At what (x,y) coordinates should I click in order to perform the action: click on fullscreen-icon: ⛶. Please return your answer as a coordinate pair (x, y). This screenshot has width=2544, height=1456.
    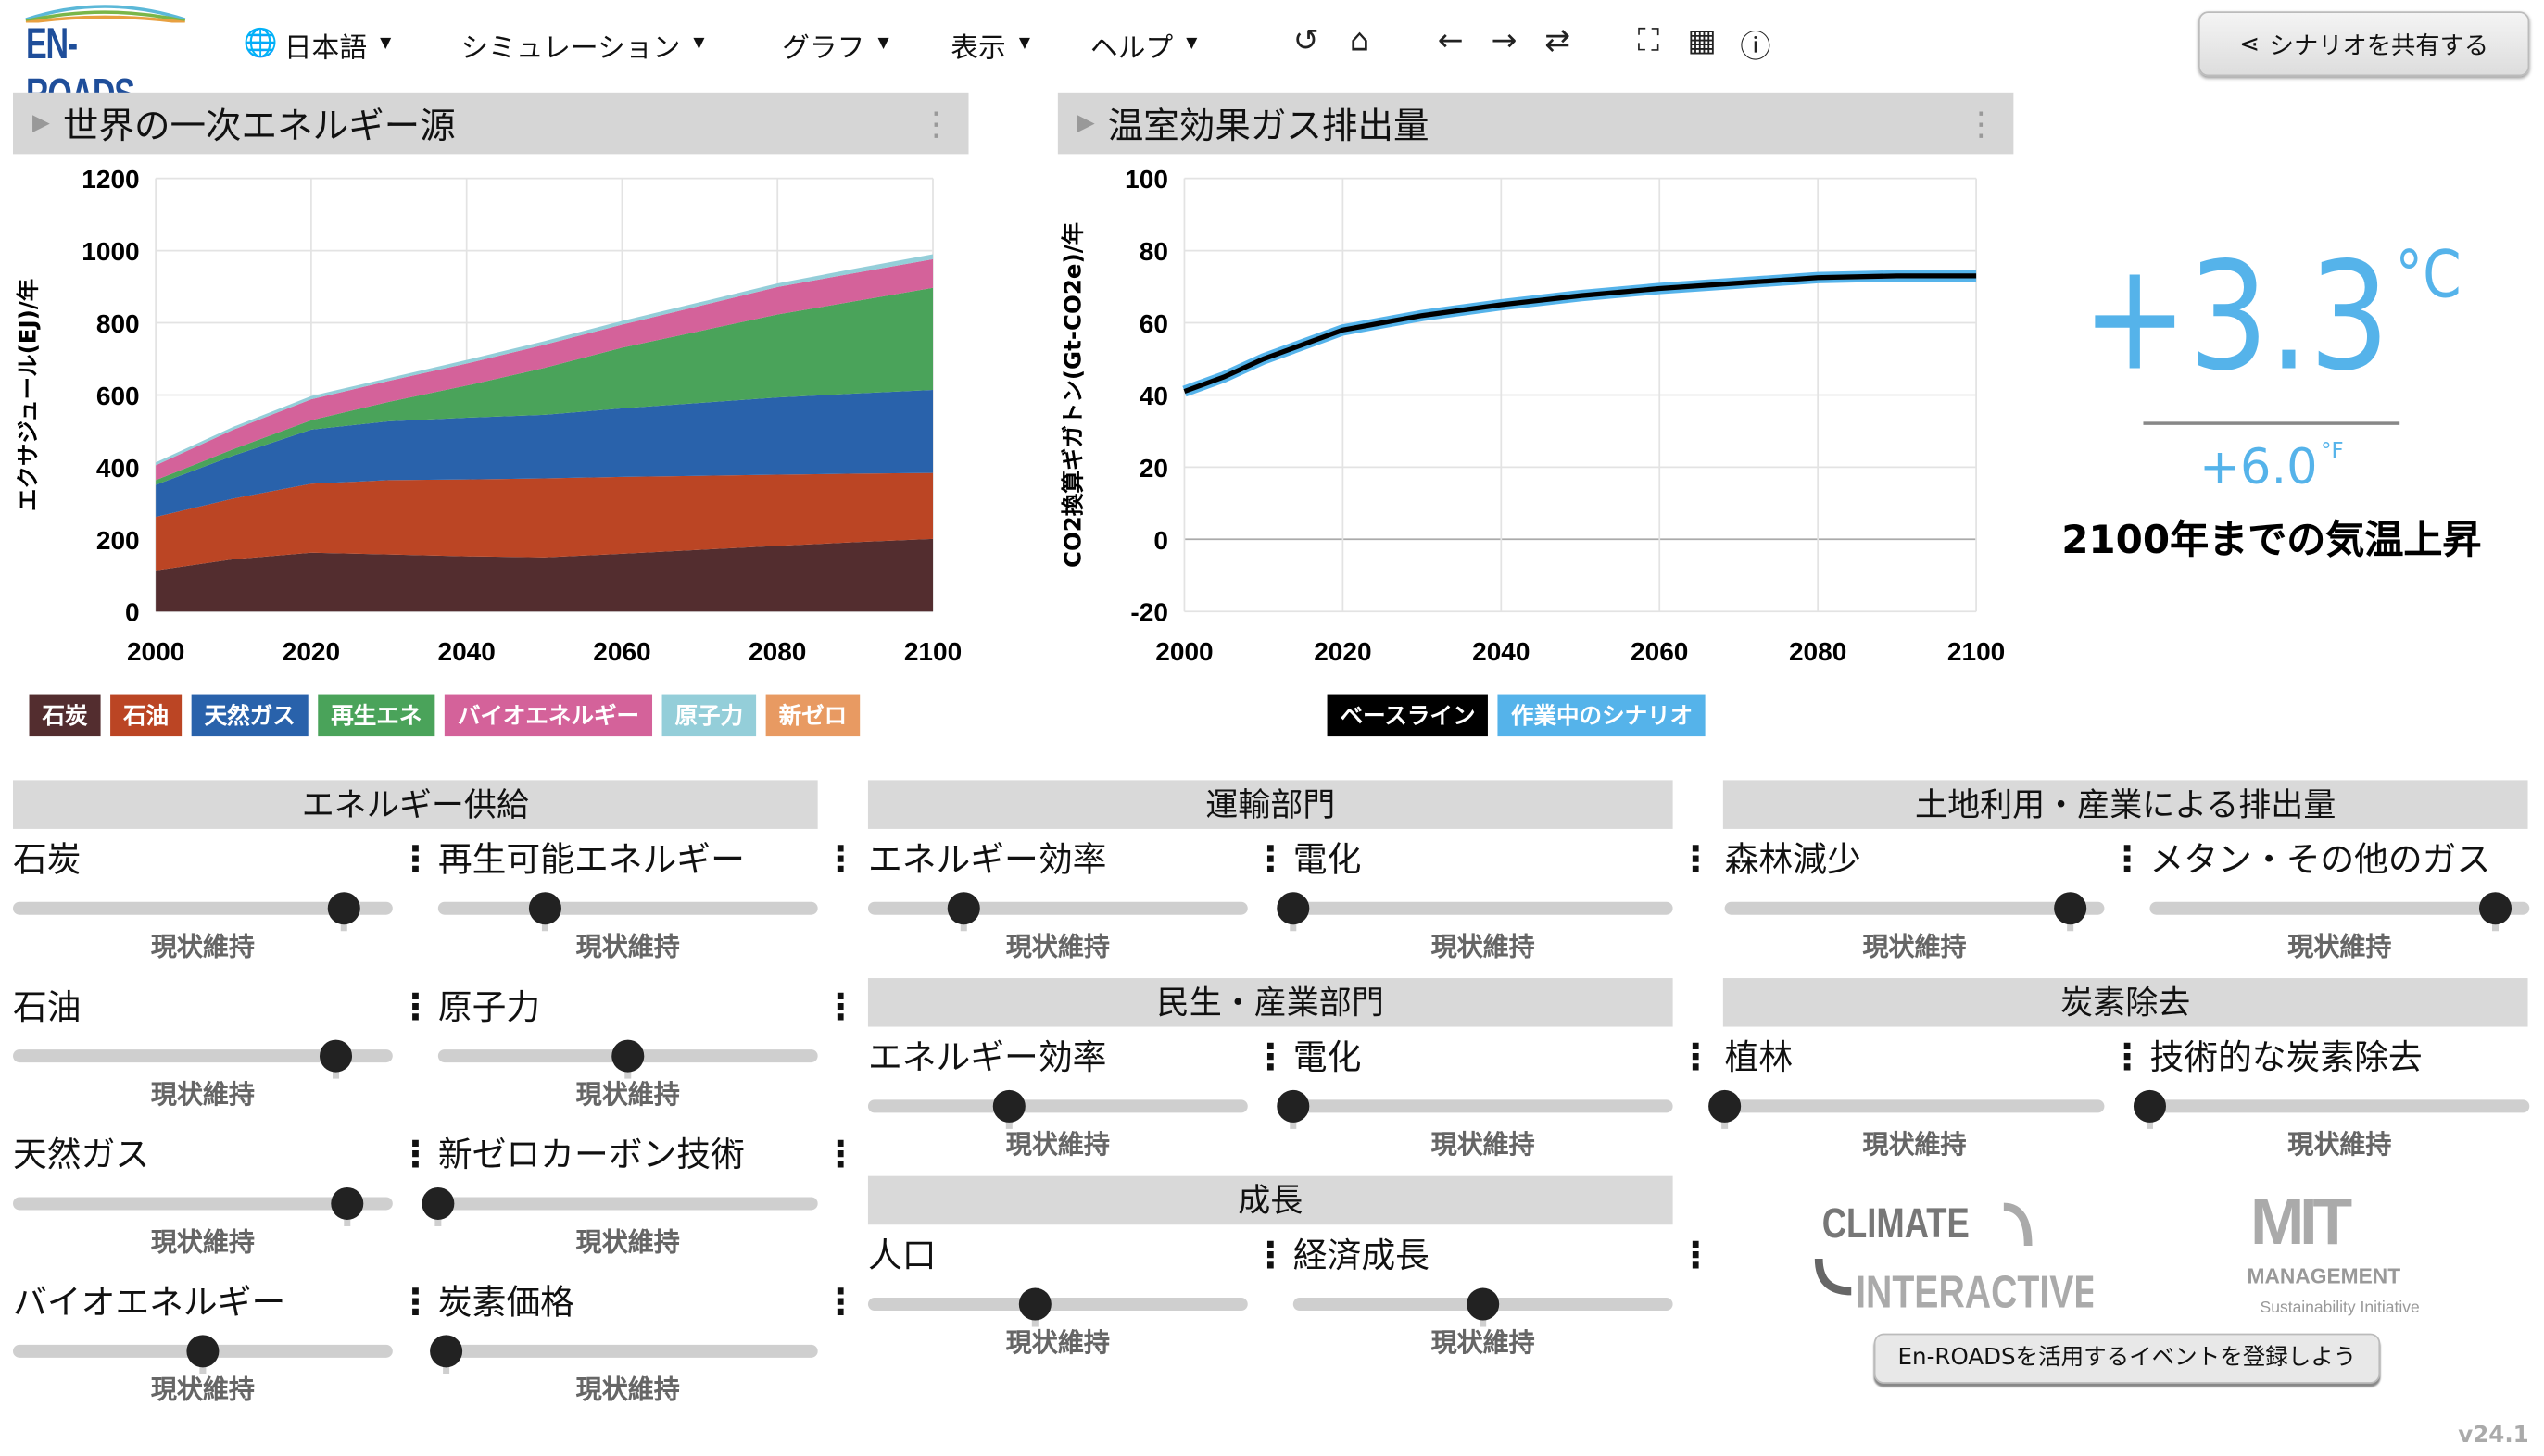
    Looking at the image, I should click on (1648, 40).